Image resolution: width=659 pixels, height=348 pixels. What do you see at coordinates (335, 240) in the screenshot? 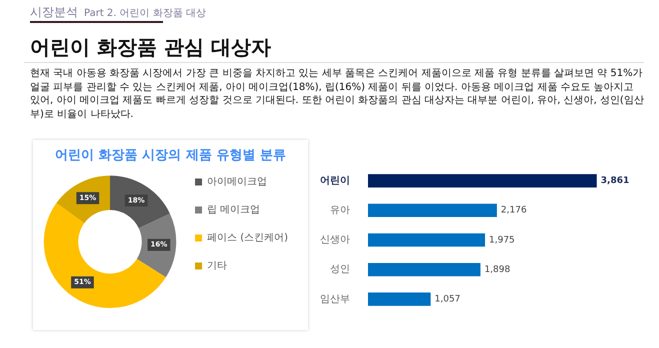
I see `y-tick-label: 신생아` at bounding box center [335, 240].